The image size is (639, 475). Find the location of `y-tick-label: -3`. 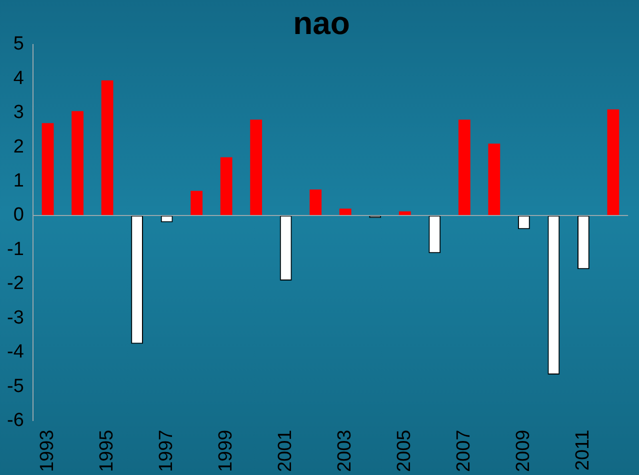

y-tick-label: -3 is located at coordinates (15, 317).